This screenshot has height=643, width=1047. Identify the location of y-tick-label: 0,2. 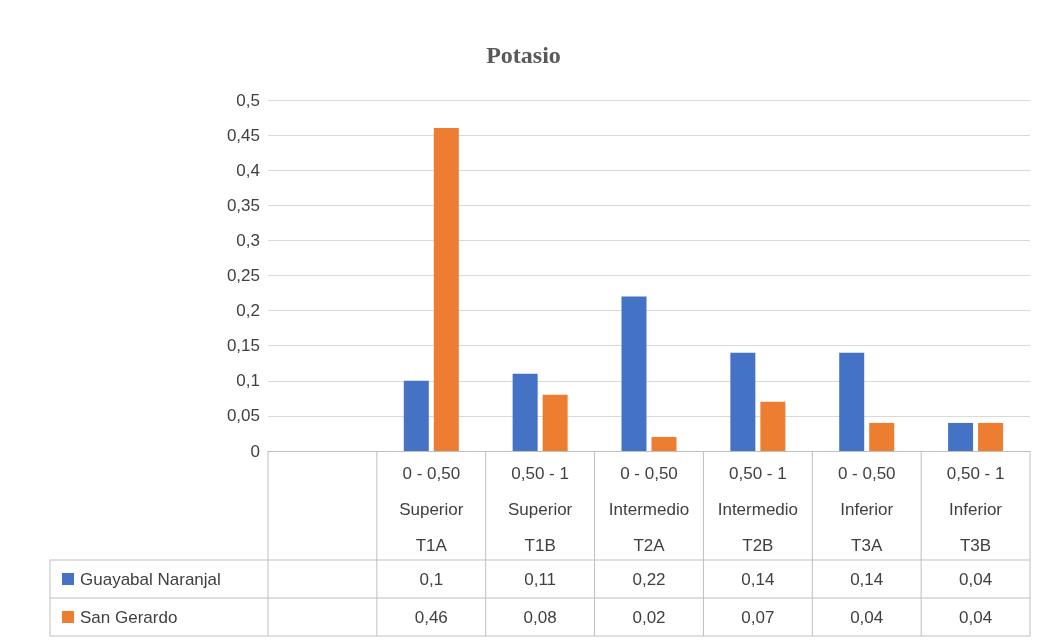
(248, 311).